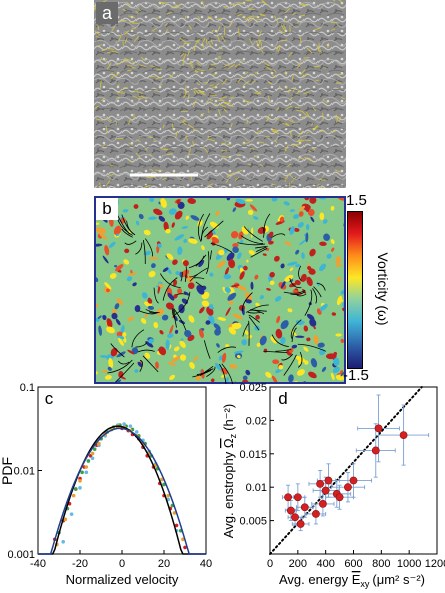 The height and width of the screenshot is (593, 445). What do you see at coordinates (270, 564) in the screenshot?
I see `d-xtick-label: 0` at bounding box center [270, 564].